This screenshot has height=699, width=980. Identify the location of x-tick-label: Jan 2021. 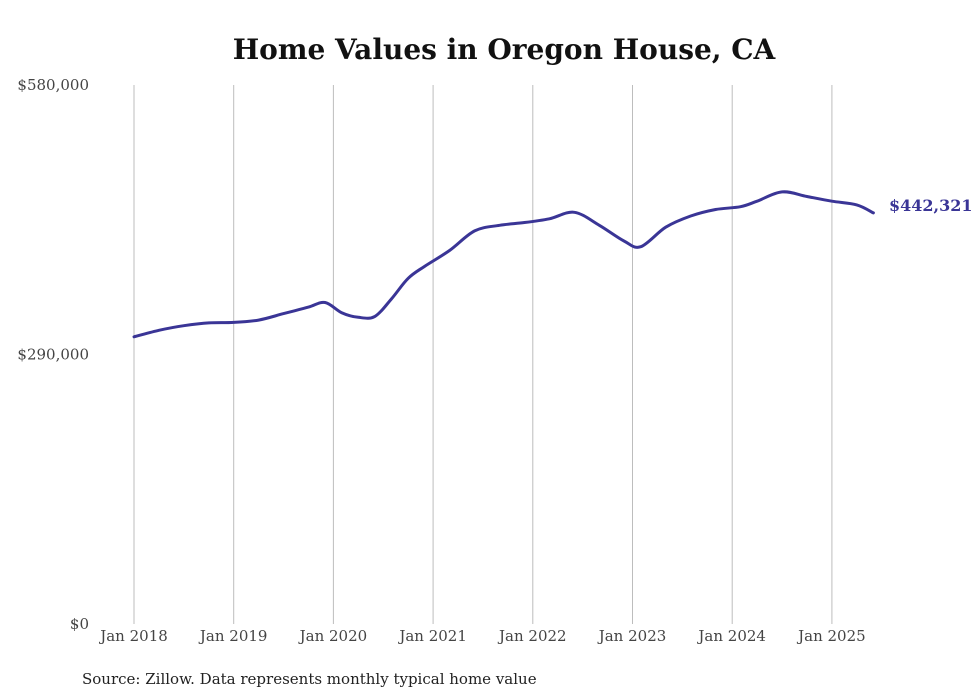
(432, 636).